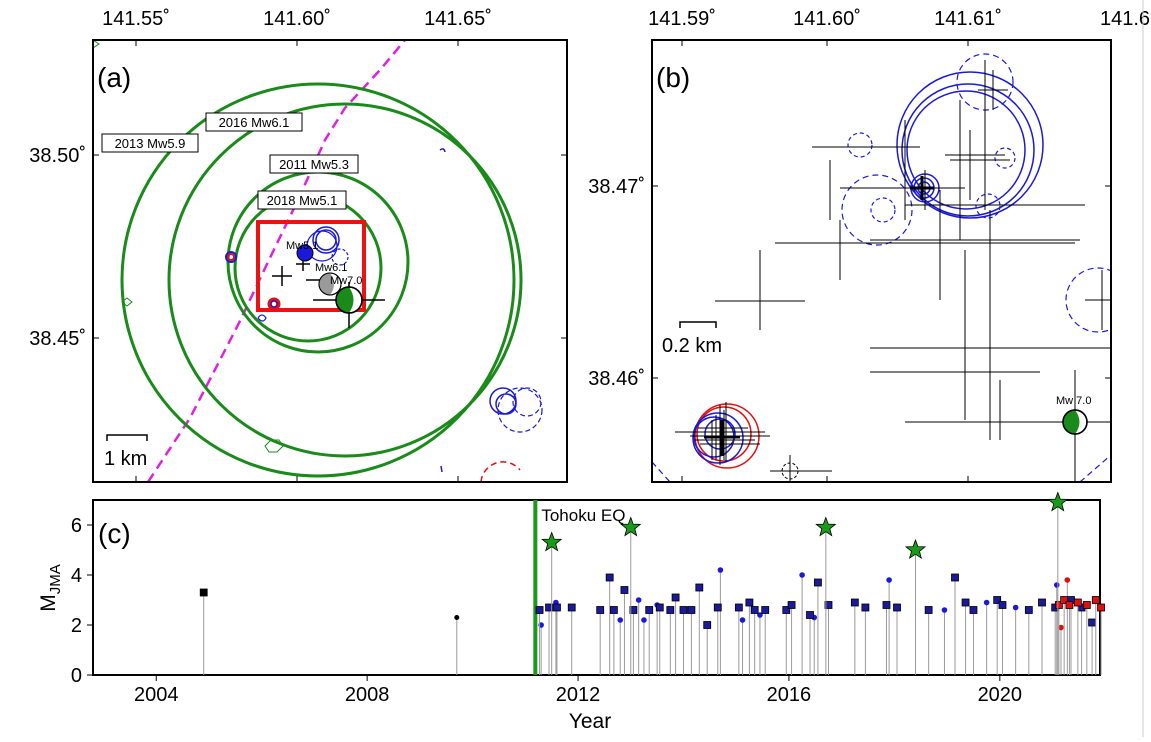  What do you see at coordinates (262, 318) in the screenshot?
I see `coast-small` at bounding box center [262, 318].